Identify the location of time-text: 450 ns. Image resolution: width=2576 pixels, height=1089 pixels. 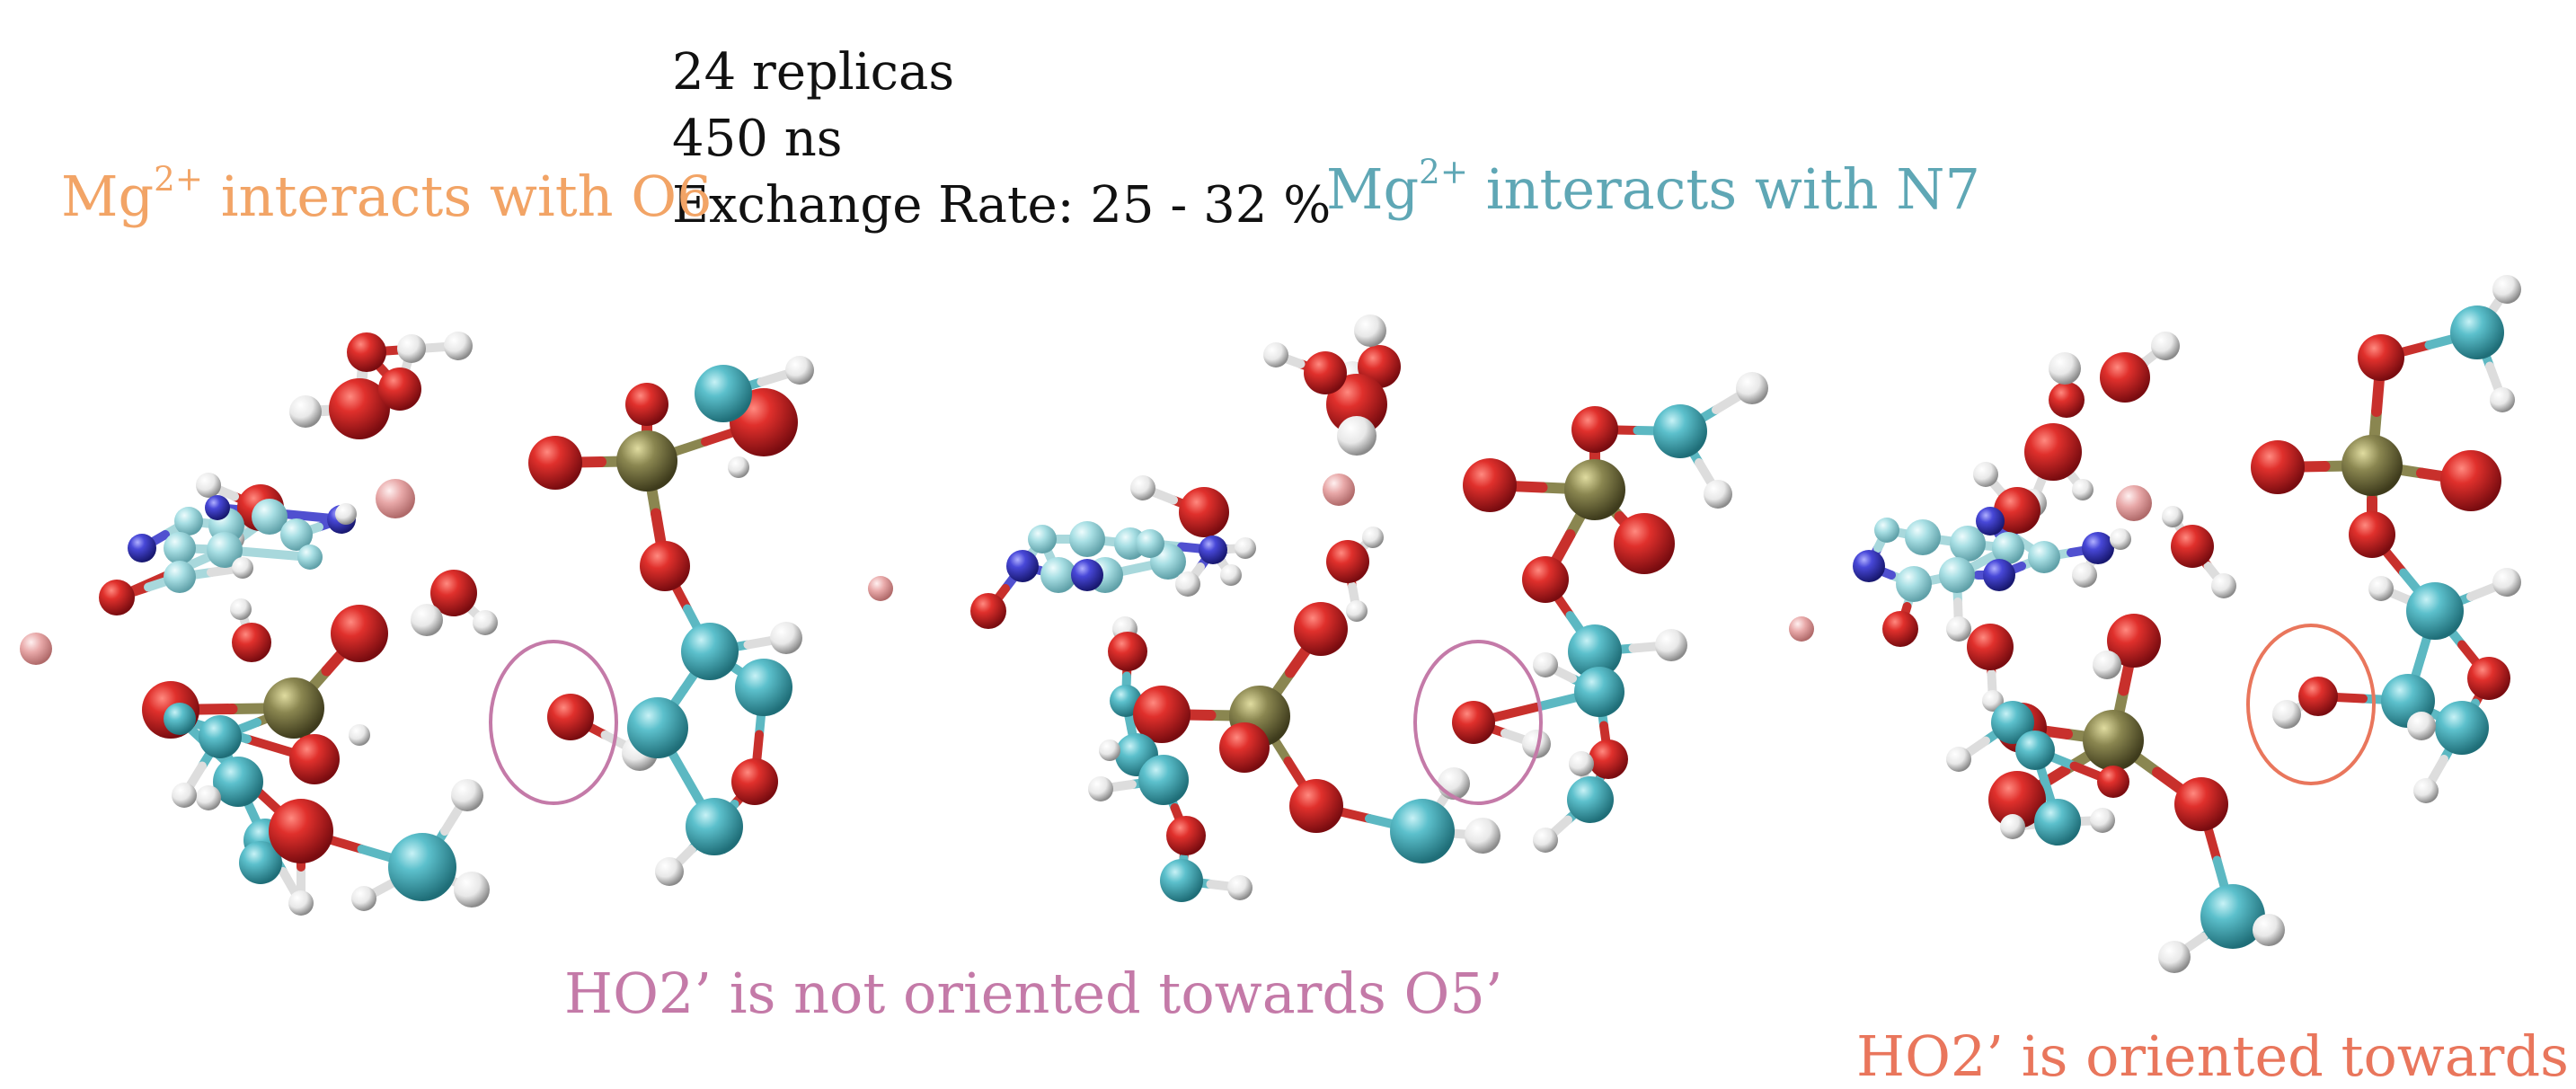
(757, 139).